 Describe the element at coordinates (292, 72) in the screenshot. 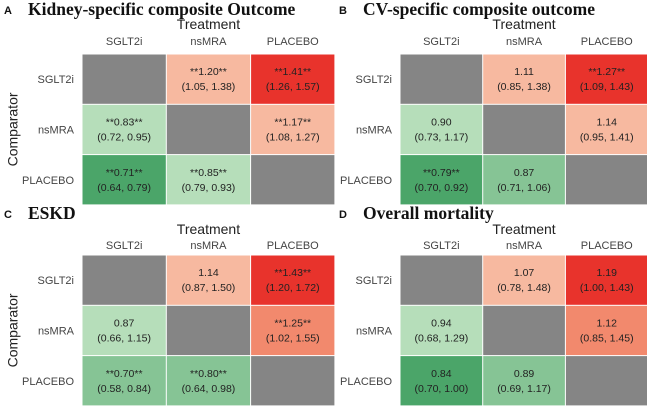

I see `cell-estimate: **1.41**` at that location.